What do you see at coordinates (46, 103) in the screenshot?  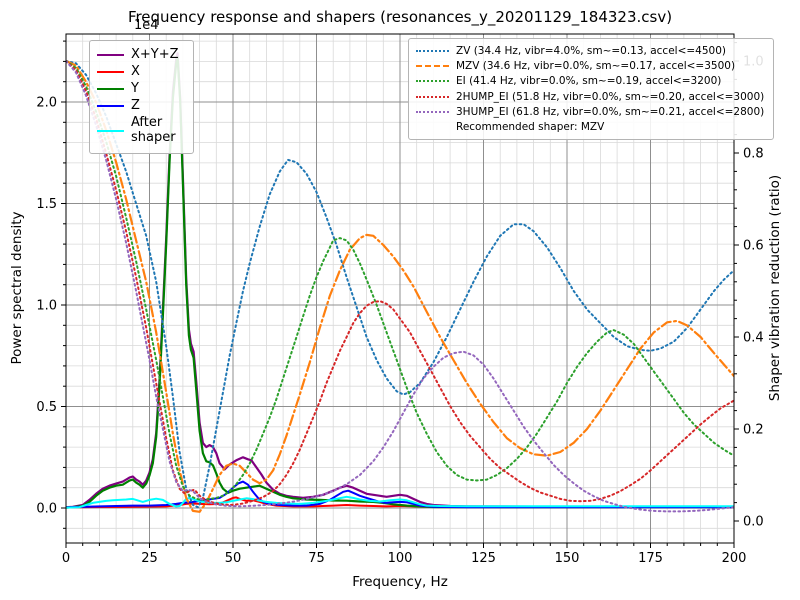 I see `y-left-tick-label: 2.0` at bounding box center [46, 103].